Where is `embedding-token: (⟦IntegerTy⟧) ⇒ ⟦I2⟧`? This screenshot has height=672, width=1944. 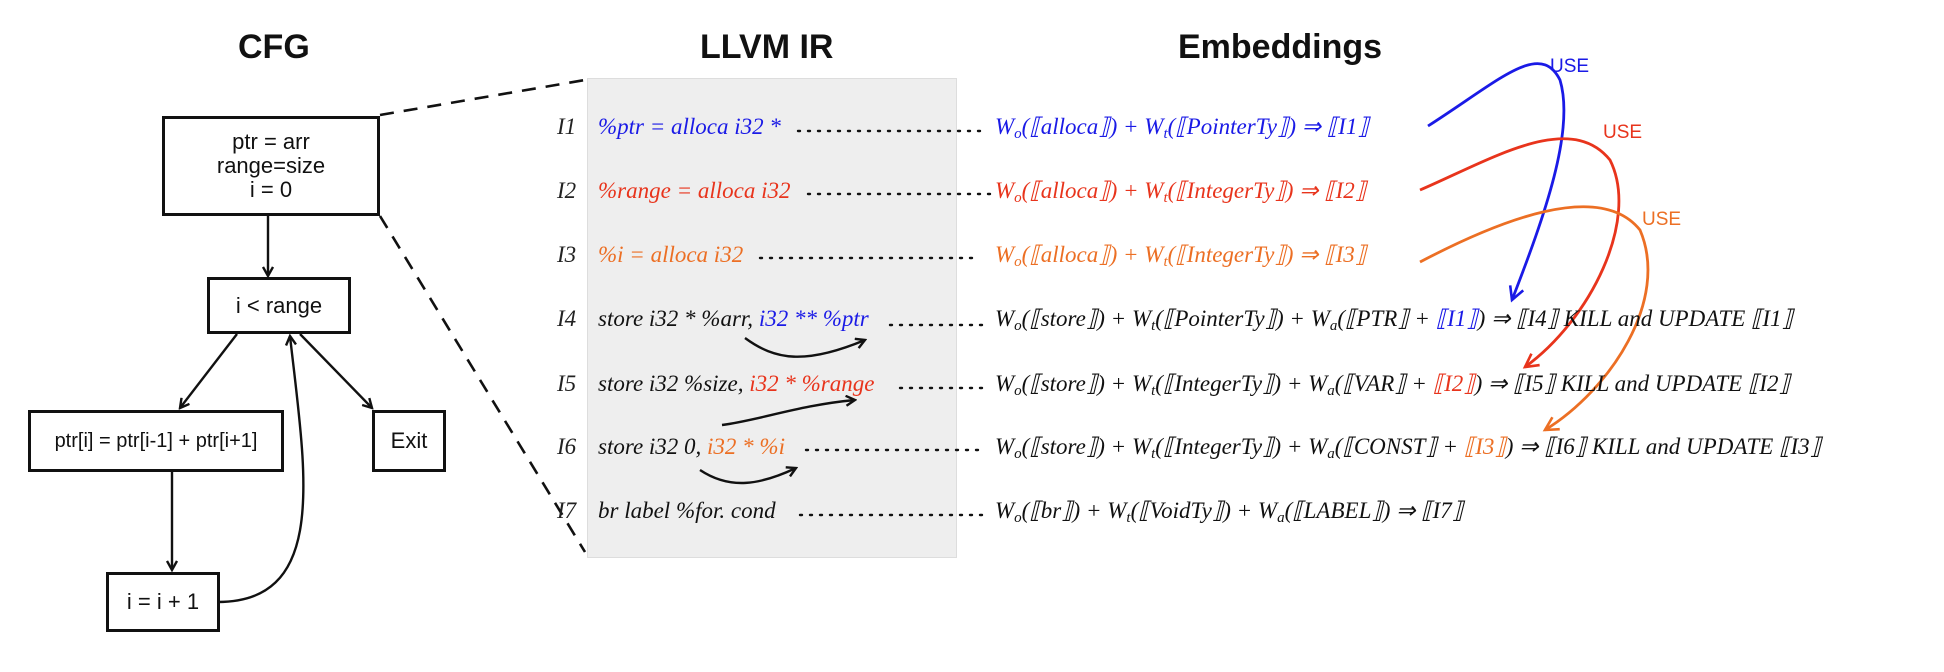 embedding-token: (⟦IntegerTy⟧) ⇒ ⟦I2⟧ is located at coordinates (1267, 190).